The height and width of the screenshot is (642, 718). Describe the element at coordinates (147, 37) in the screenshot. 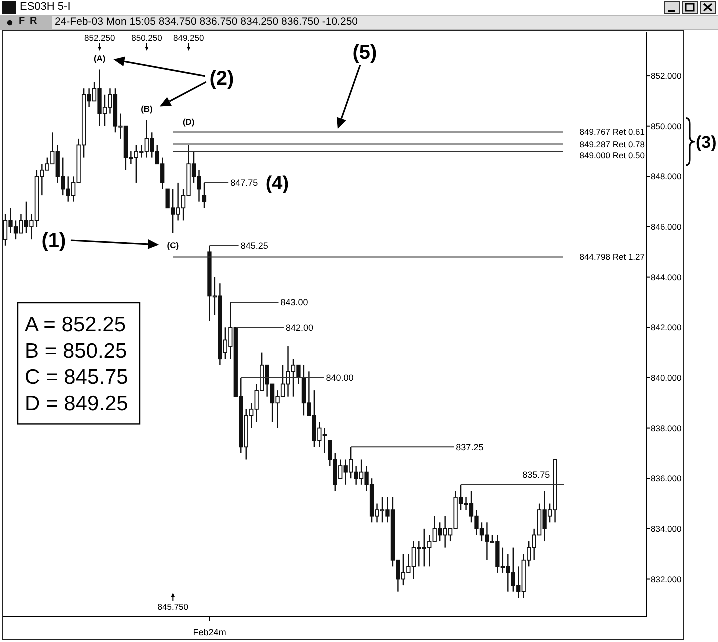

I see `annotation: 850.250` at that location.